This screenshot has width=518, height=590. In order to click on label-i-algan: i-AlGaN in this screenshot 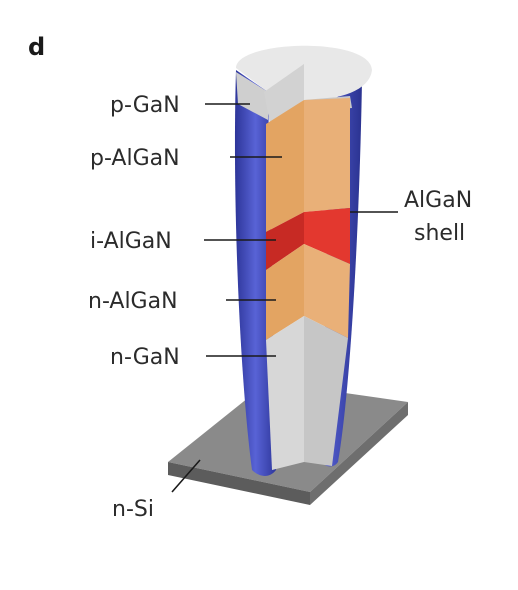, I will do `click(131, 241)`.